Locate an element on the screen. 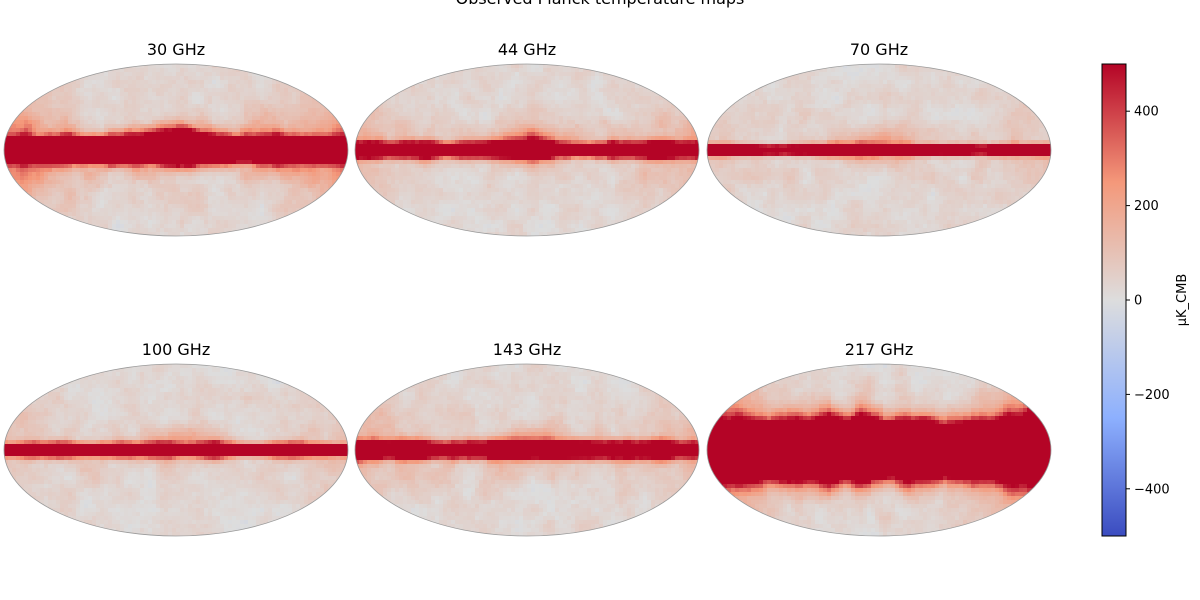 This screenshot has height=600, width=1200. map-44ghz is located at coordinates (527, 150).